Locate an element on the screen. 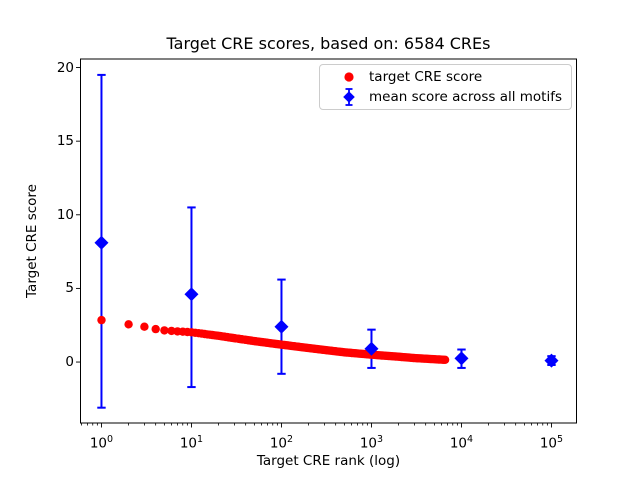  red-circle-marker-icon is located at coordinates (349, 77).